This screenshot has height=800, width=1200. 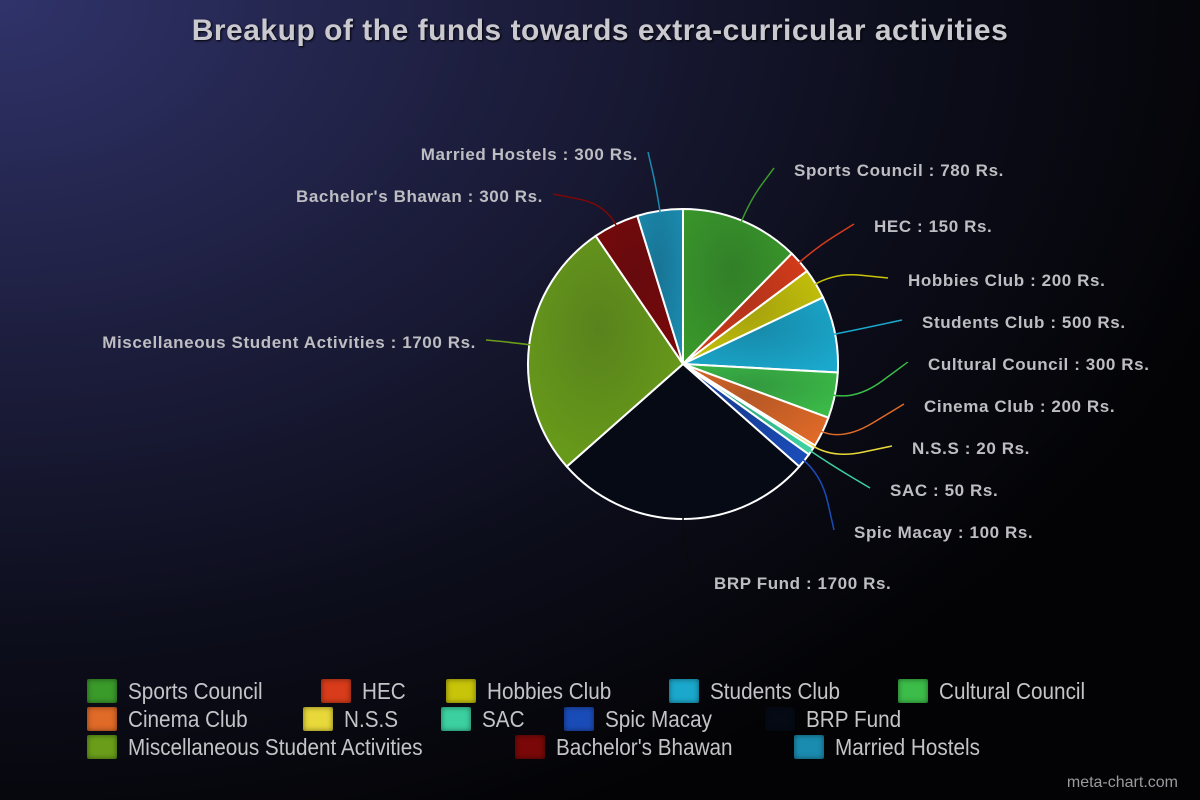 What do you see at coordinates (1006, 280) in the screenshot?
I see `data-label: Hobbies Club : 200 Rs.` at bounding box center [1006, 280].